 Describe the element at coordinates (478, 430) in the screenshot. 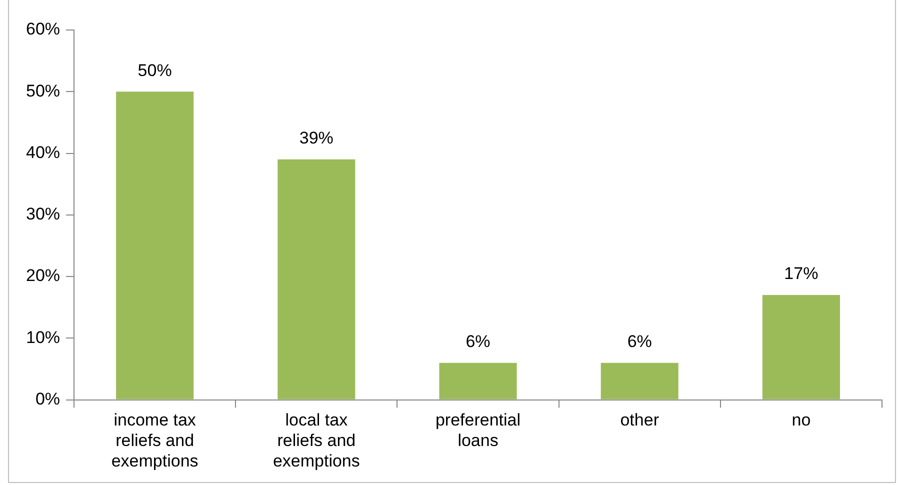

I see `x-tick-label: preferential loans` at that location.